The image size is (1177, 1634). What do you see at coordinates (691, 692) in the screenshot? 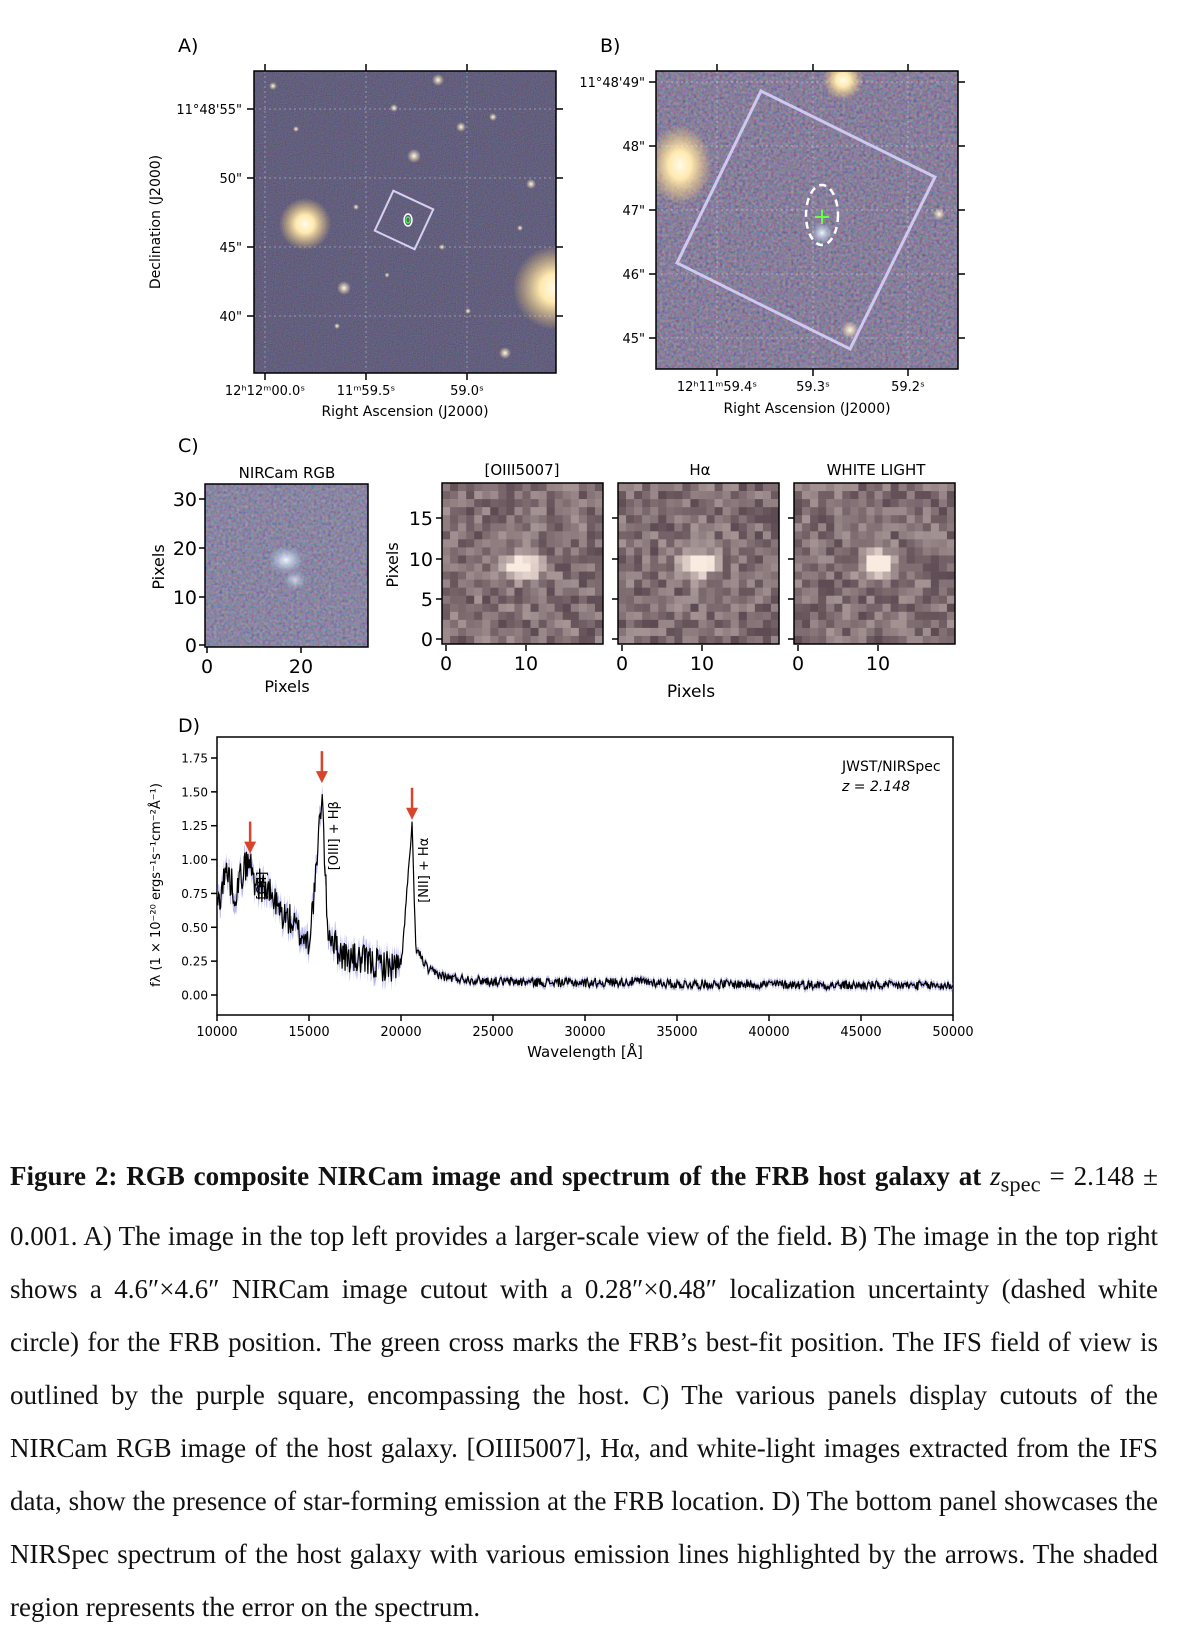
I see `ifs-xlabel: Pixels` at bounding box center [691, 692].